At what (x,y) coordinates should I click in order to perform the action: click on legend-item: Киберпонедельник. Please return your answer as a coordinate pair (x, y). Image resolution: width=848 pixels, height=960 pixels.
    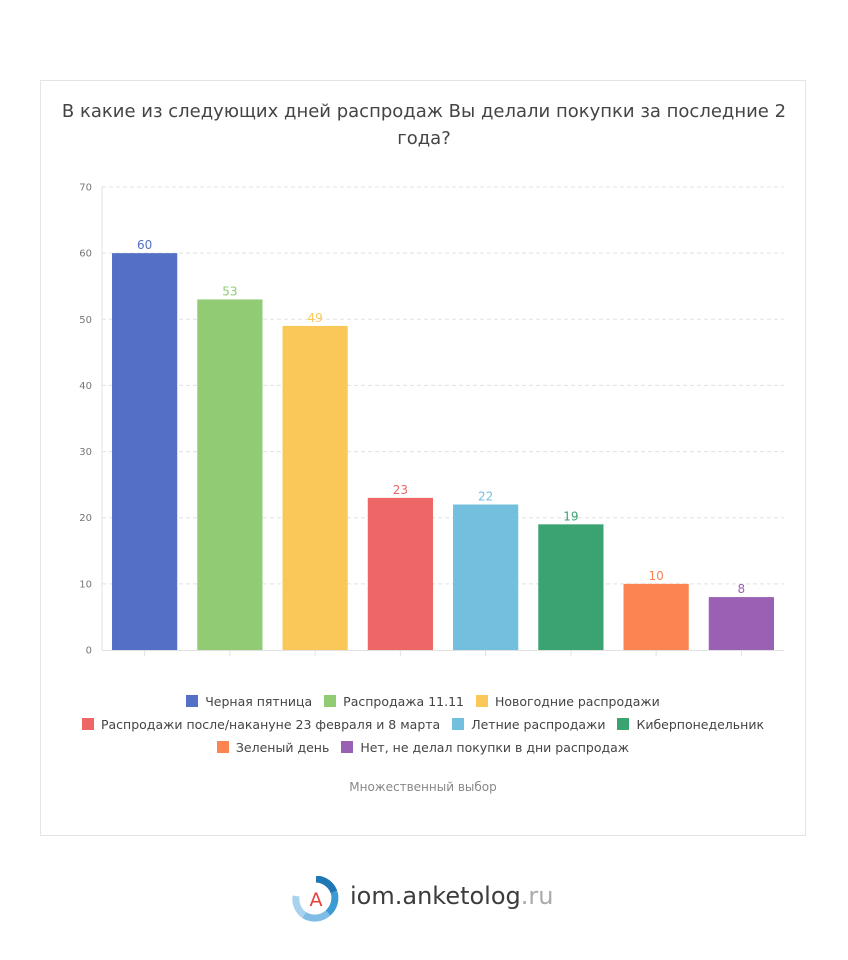
    Looking at the image, I should click on (690, 724).